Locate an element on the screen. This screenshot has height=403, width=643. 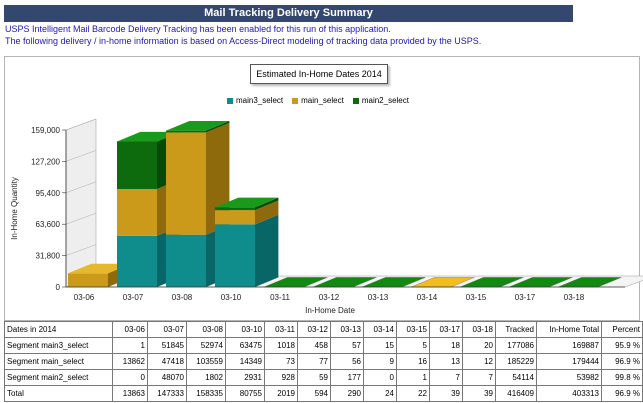
table-cell: 458 is located at coordinates (314, 345).